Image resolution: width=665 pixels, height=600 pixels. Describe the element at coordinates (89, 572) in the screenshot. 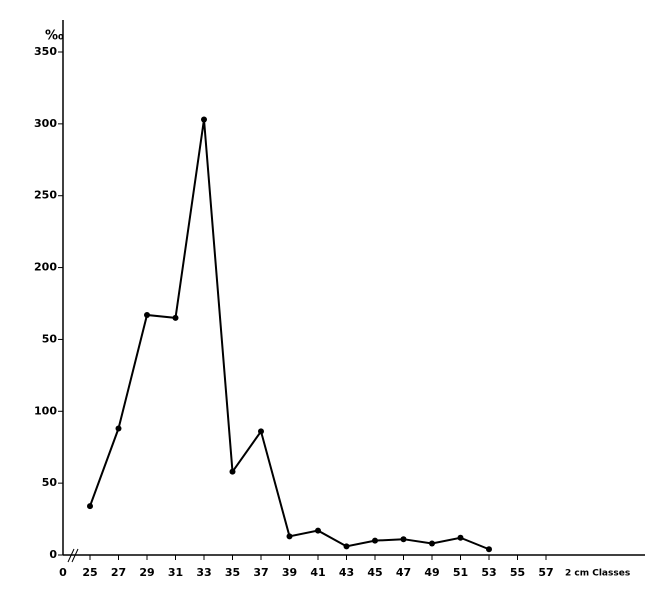

I see `x-tick-label: 25` at that location.